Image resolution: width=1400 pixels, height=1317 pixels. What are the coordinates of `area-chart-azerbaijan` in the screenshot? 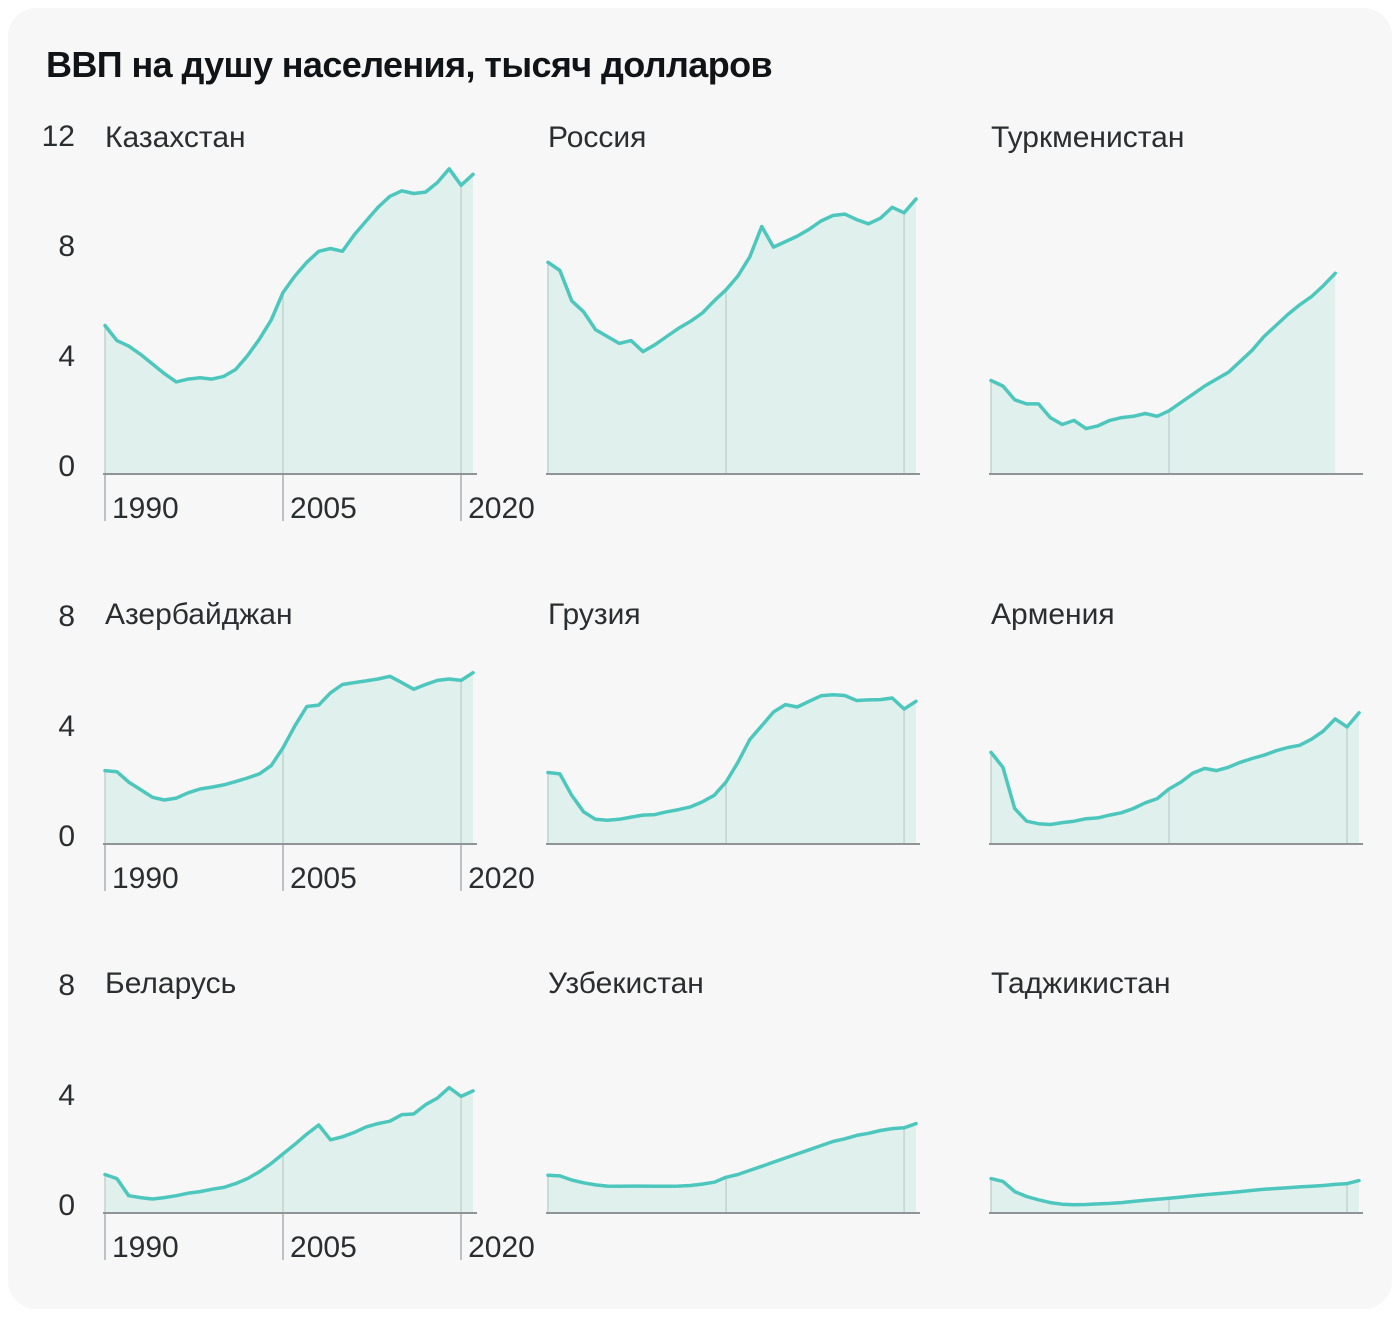 It's located at (290, 757).